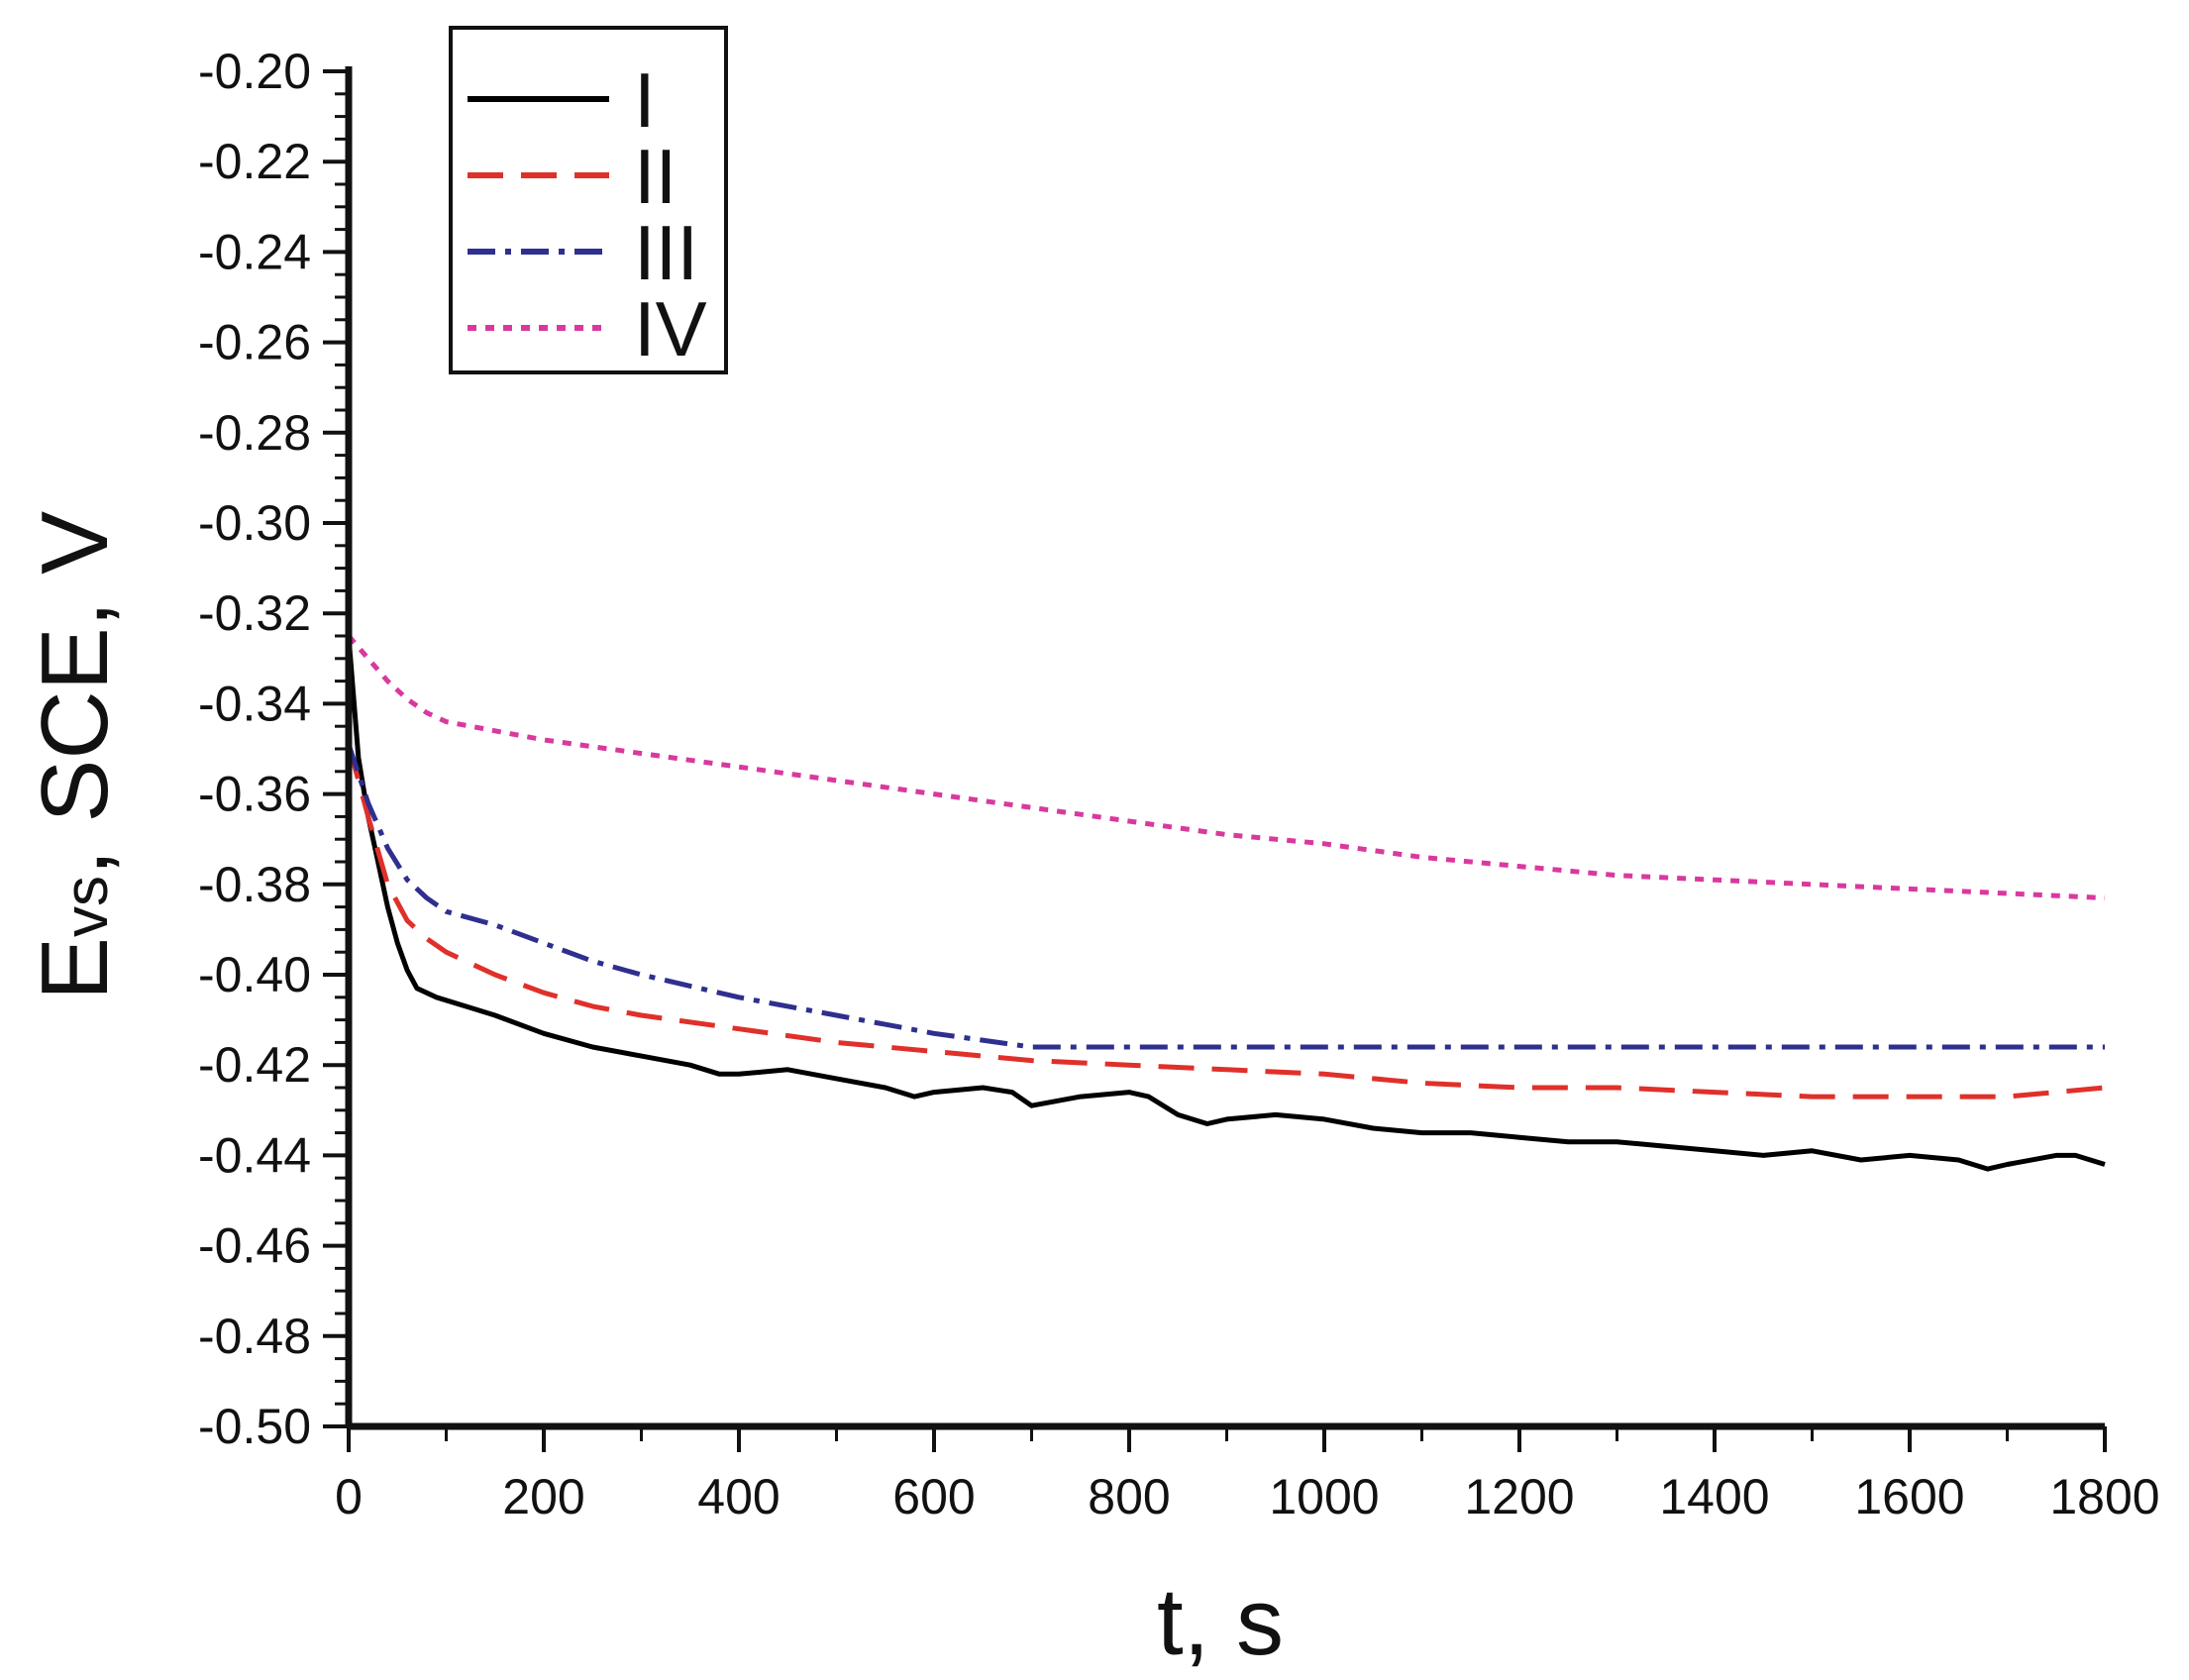 This screenshot has height=1680, width=2189. Describe the element at coordinates (738, 1496) in the screenshot. I see `x-tick-label: 400` at that location.